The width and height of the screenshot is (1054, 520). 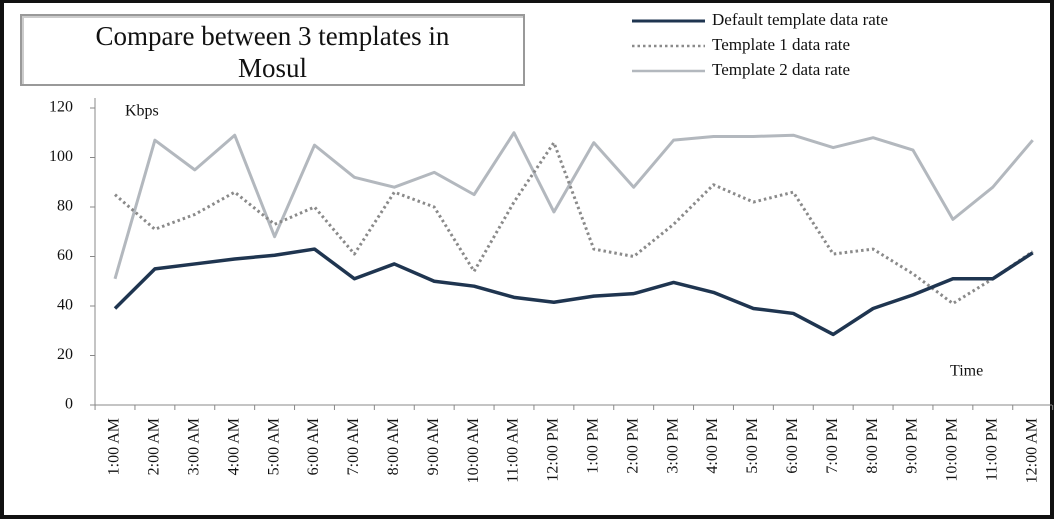 What do you see at coordinates (991, 449) in the screenshot?
I see `x-tick-label: 11:00 PM` at bounding box center [991, 449].